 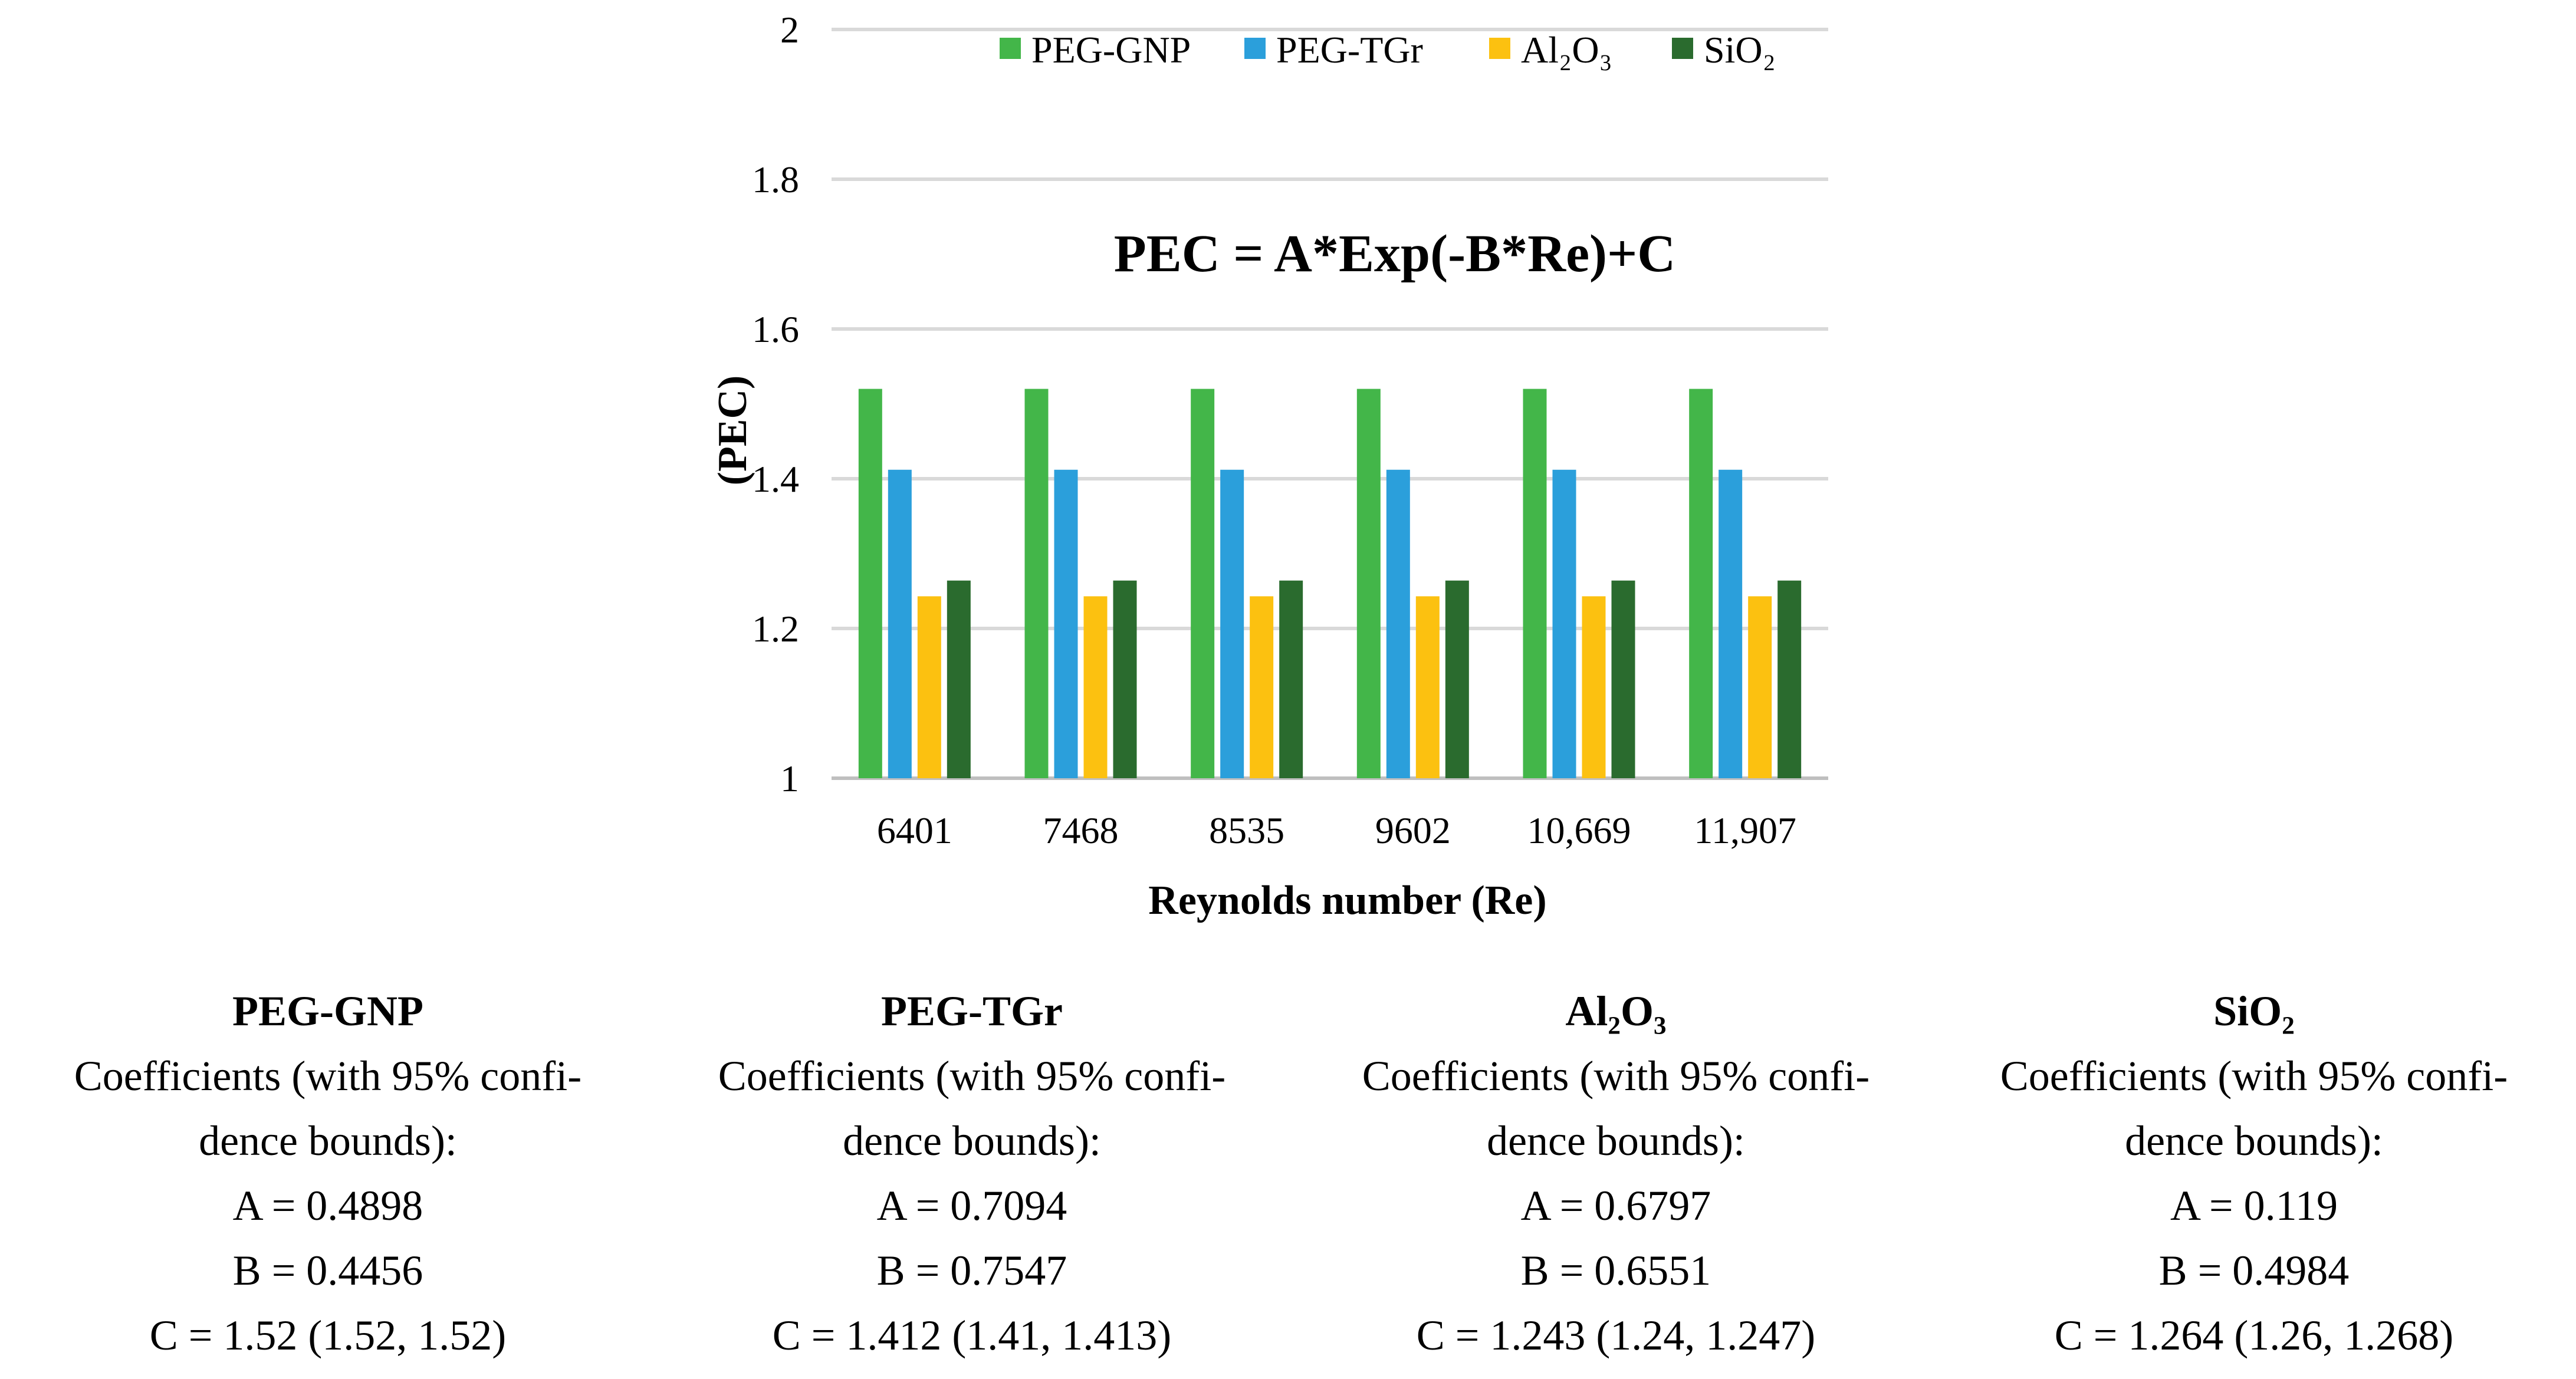 I want to click on y-tick-label: 1.4, so click(x=775, y=479).